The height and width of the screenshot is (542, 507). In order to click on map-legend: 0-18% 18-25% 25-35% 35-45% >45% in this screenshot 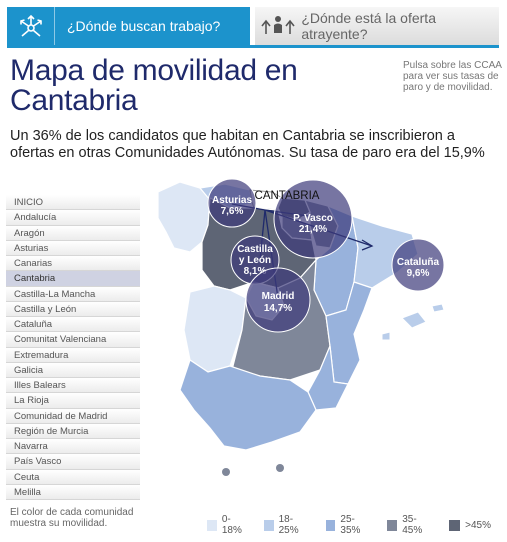, I will do `click(357, 525)`.